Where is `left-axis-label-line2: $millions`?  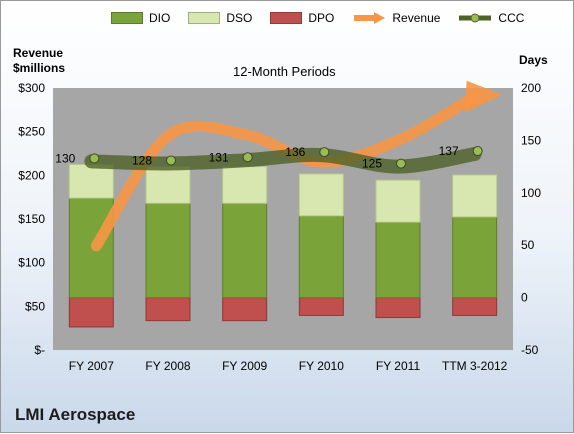
left-axis-label-line2: $millions is located at coordinates (39, 68).